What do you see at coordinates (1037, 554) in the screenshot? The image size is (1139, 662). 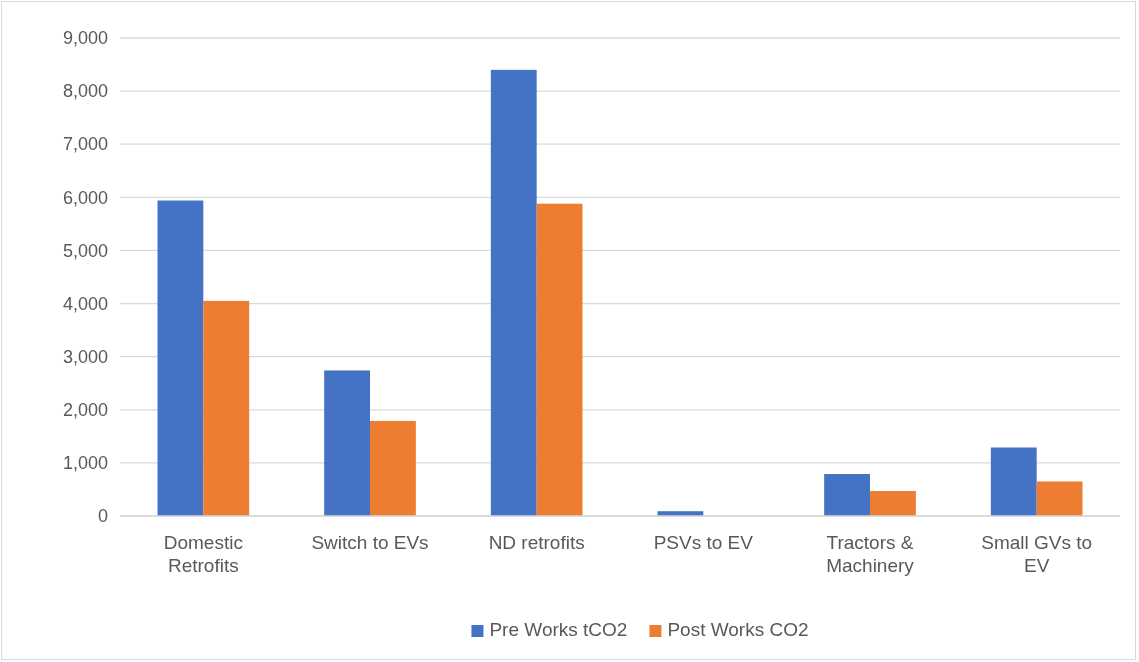 I see `x-tick-label: Small GVs to EV` at bounding box center [1037, 554].